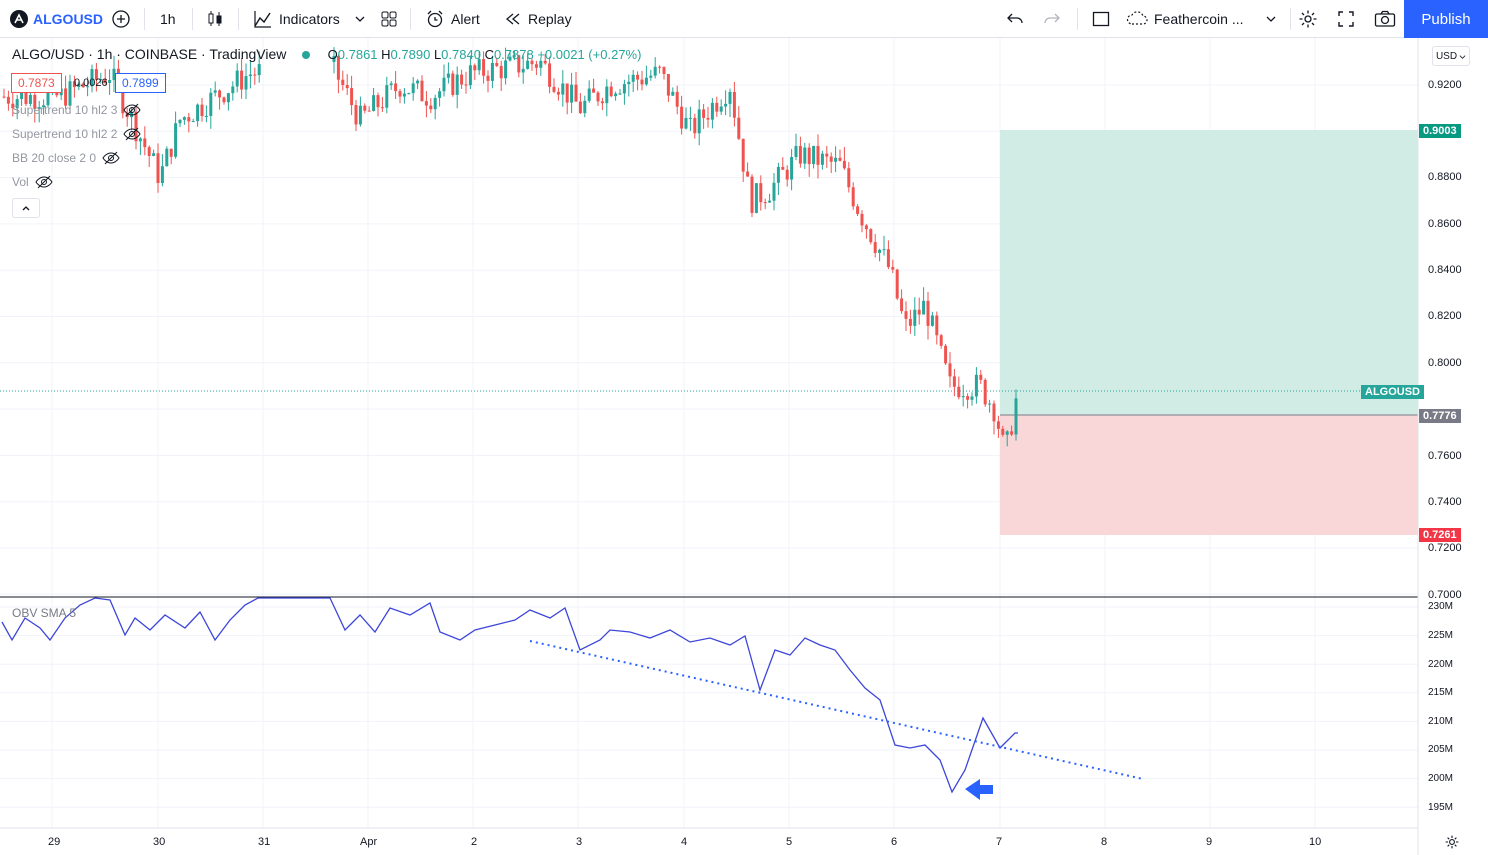 The height and width of the screenshot is (855, 1488). Describe the element at coordinates (140, 83) in the screenshot. I see `buy-button: 0.7899` at that location.